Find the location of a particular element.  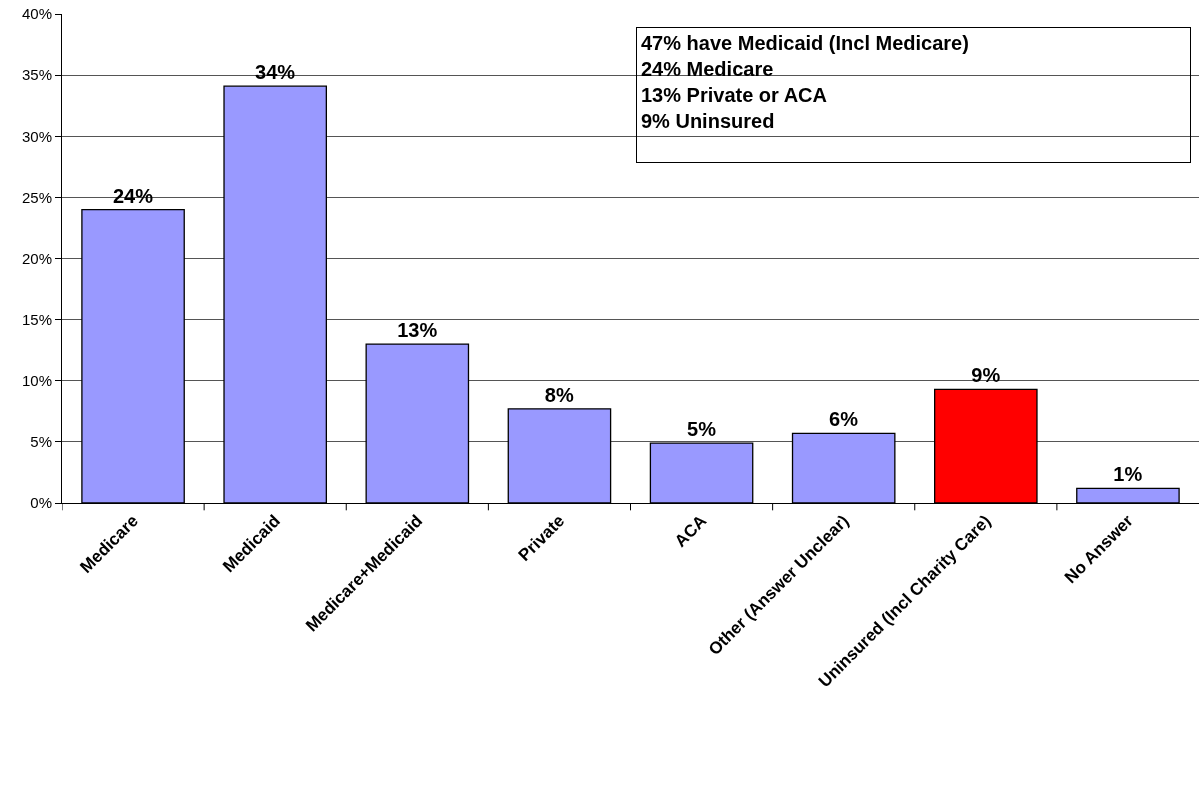

data-label: 5% is located at coordinates (702, 429).